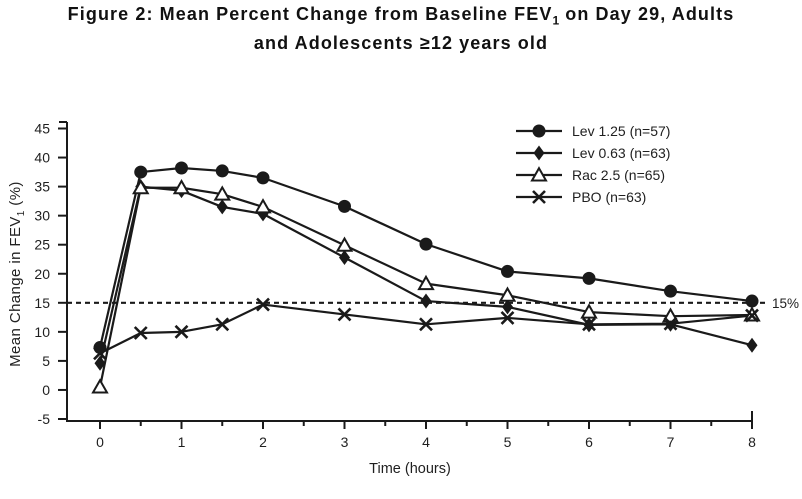 The width and height of the screenshot is (802, 499). I want to click on legend-label-lev-0-63: Lev 0.63 (n=63), so click(621, 153).